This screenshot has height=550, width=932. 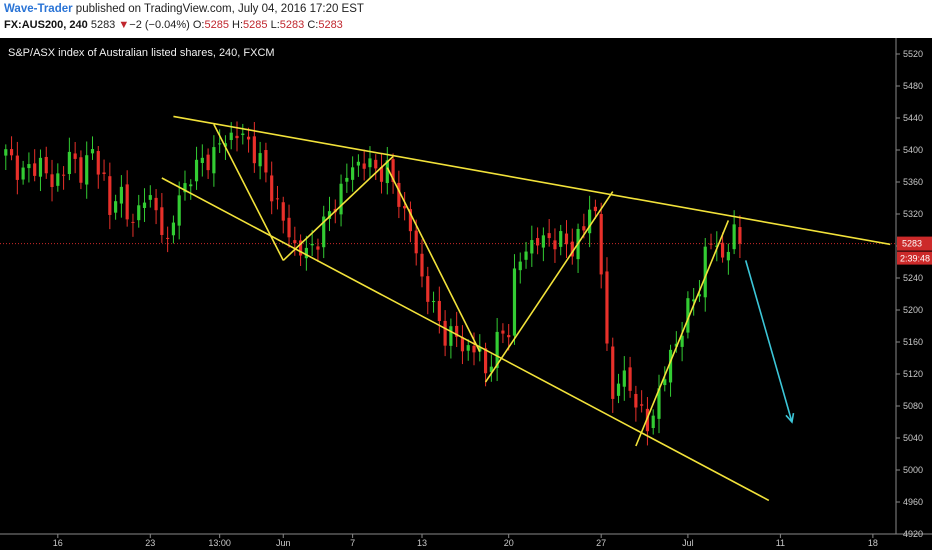 What do you see at coordinates (352, 543) in the screenshot?
I see `x-tick-label: 7` at bounding box center [352, 543].